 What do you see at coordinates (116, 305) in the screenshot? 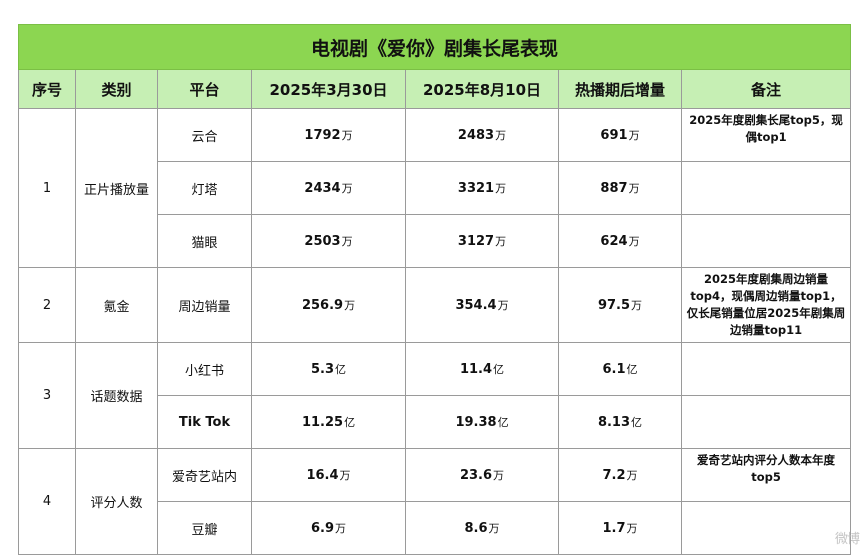
I see `group-category: 氪金` at bounding box center [116, 305].